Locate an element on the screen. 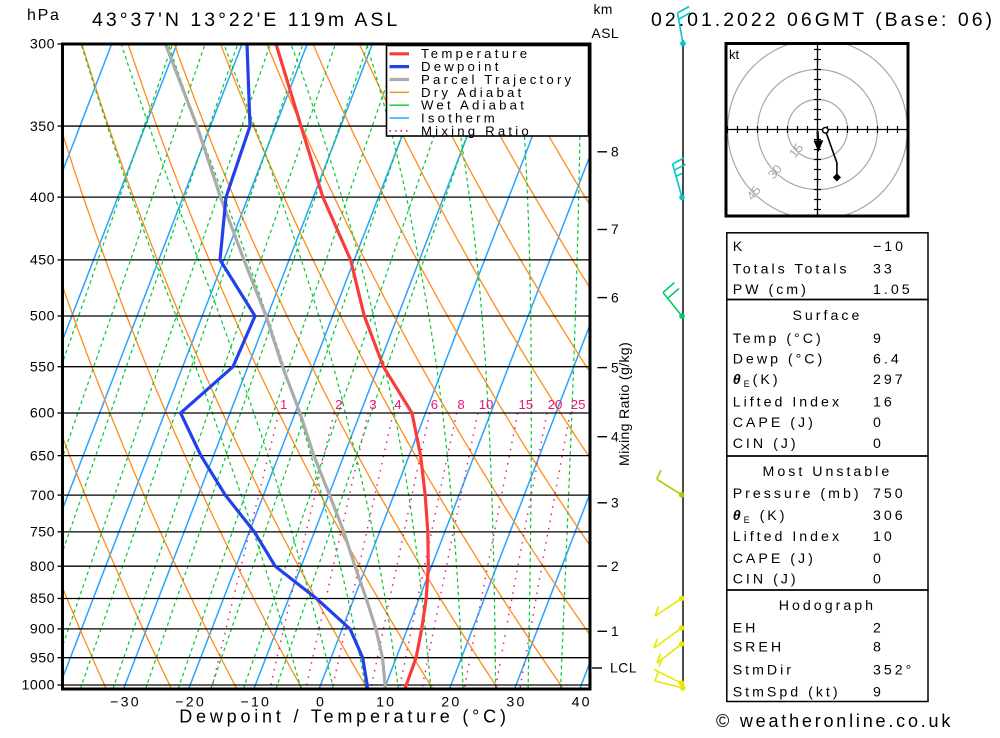  svg-text: Temperature is located at coordinates (475, 53).